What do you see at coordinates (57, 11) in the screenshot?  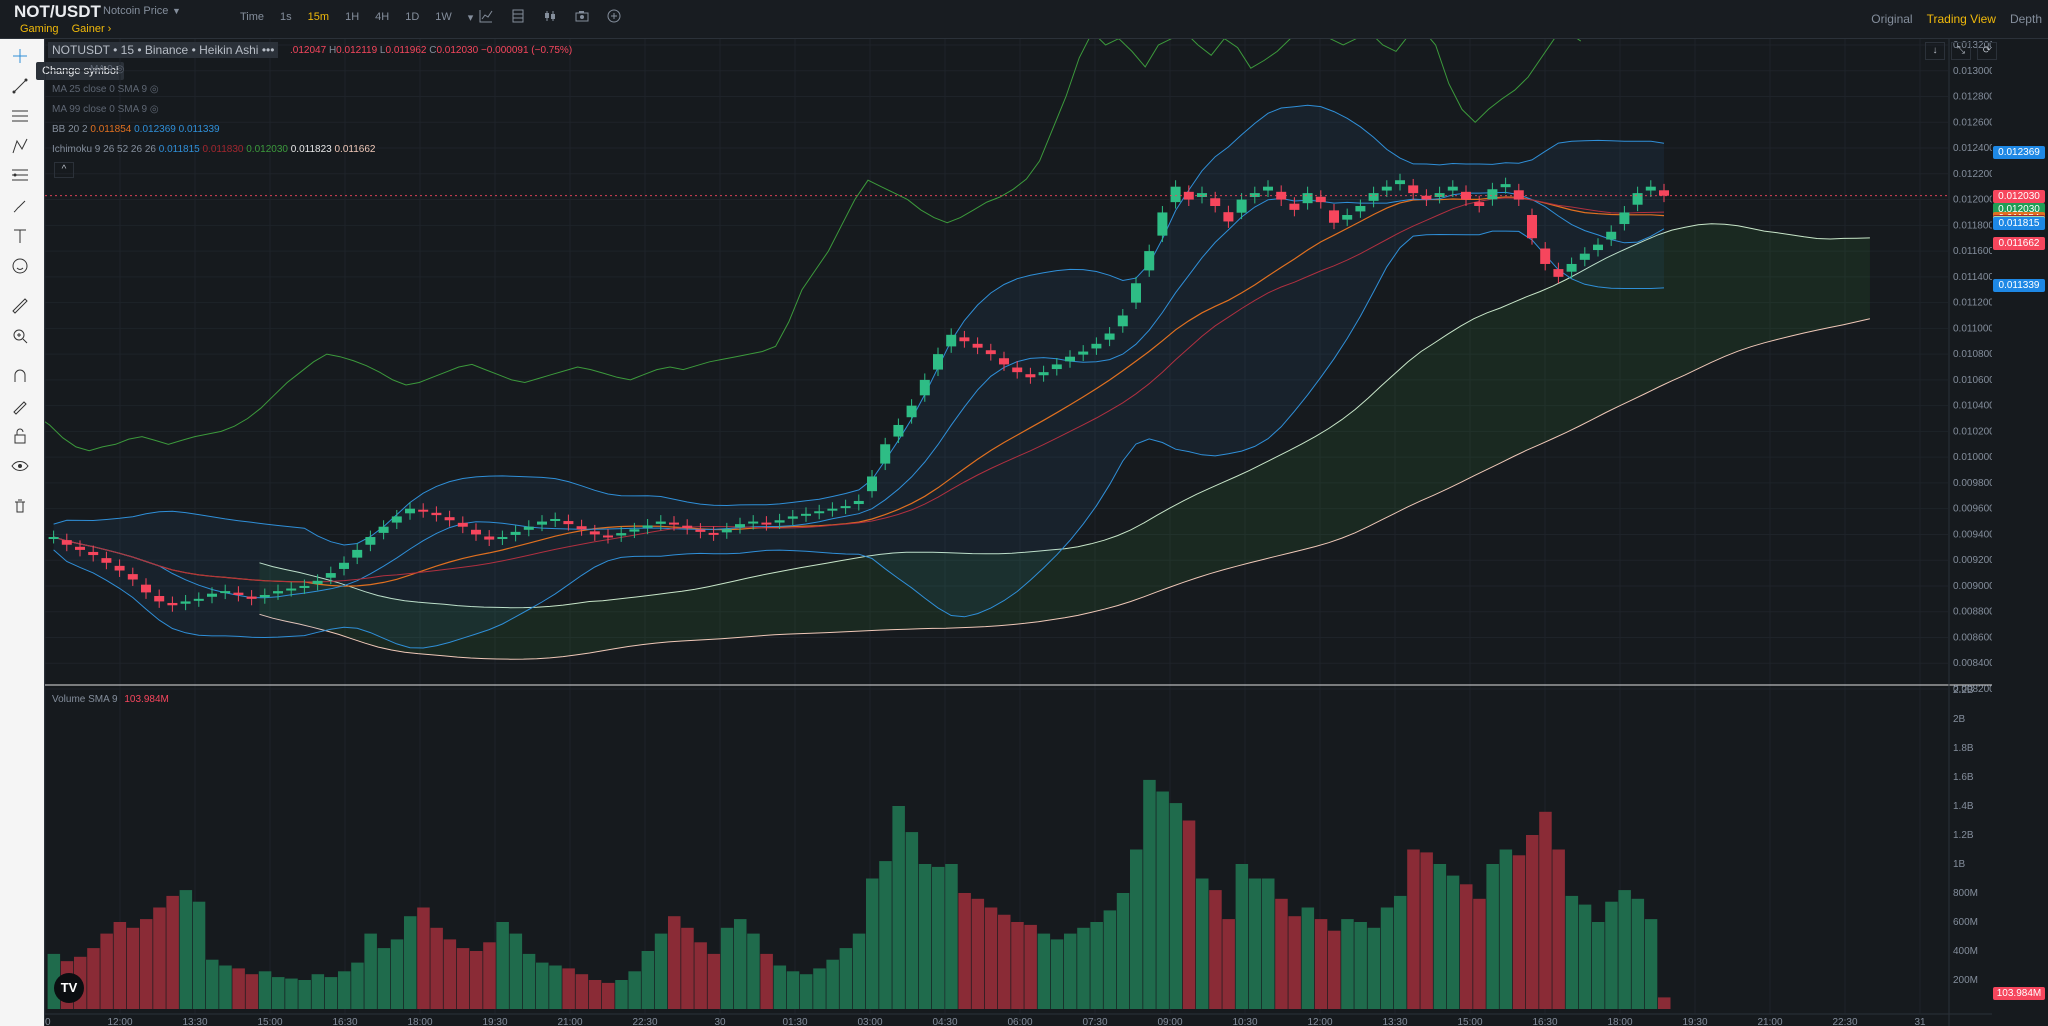 I see `pair-title: NOT/USDT` at bounding box center [57, 11].